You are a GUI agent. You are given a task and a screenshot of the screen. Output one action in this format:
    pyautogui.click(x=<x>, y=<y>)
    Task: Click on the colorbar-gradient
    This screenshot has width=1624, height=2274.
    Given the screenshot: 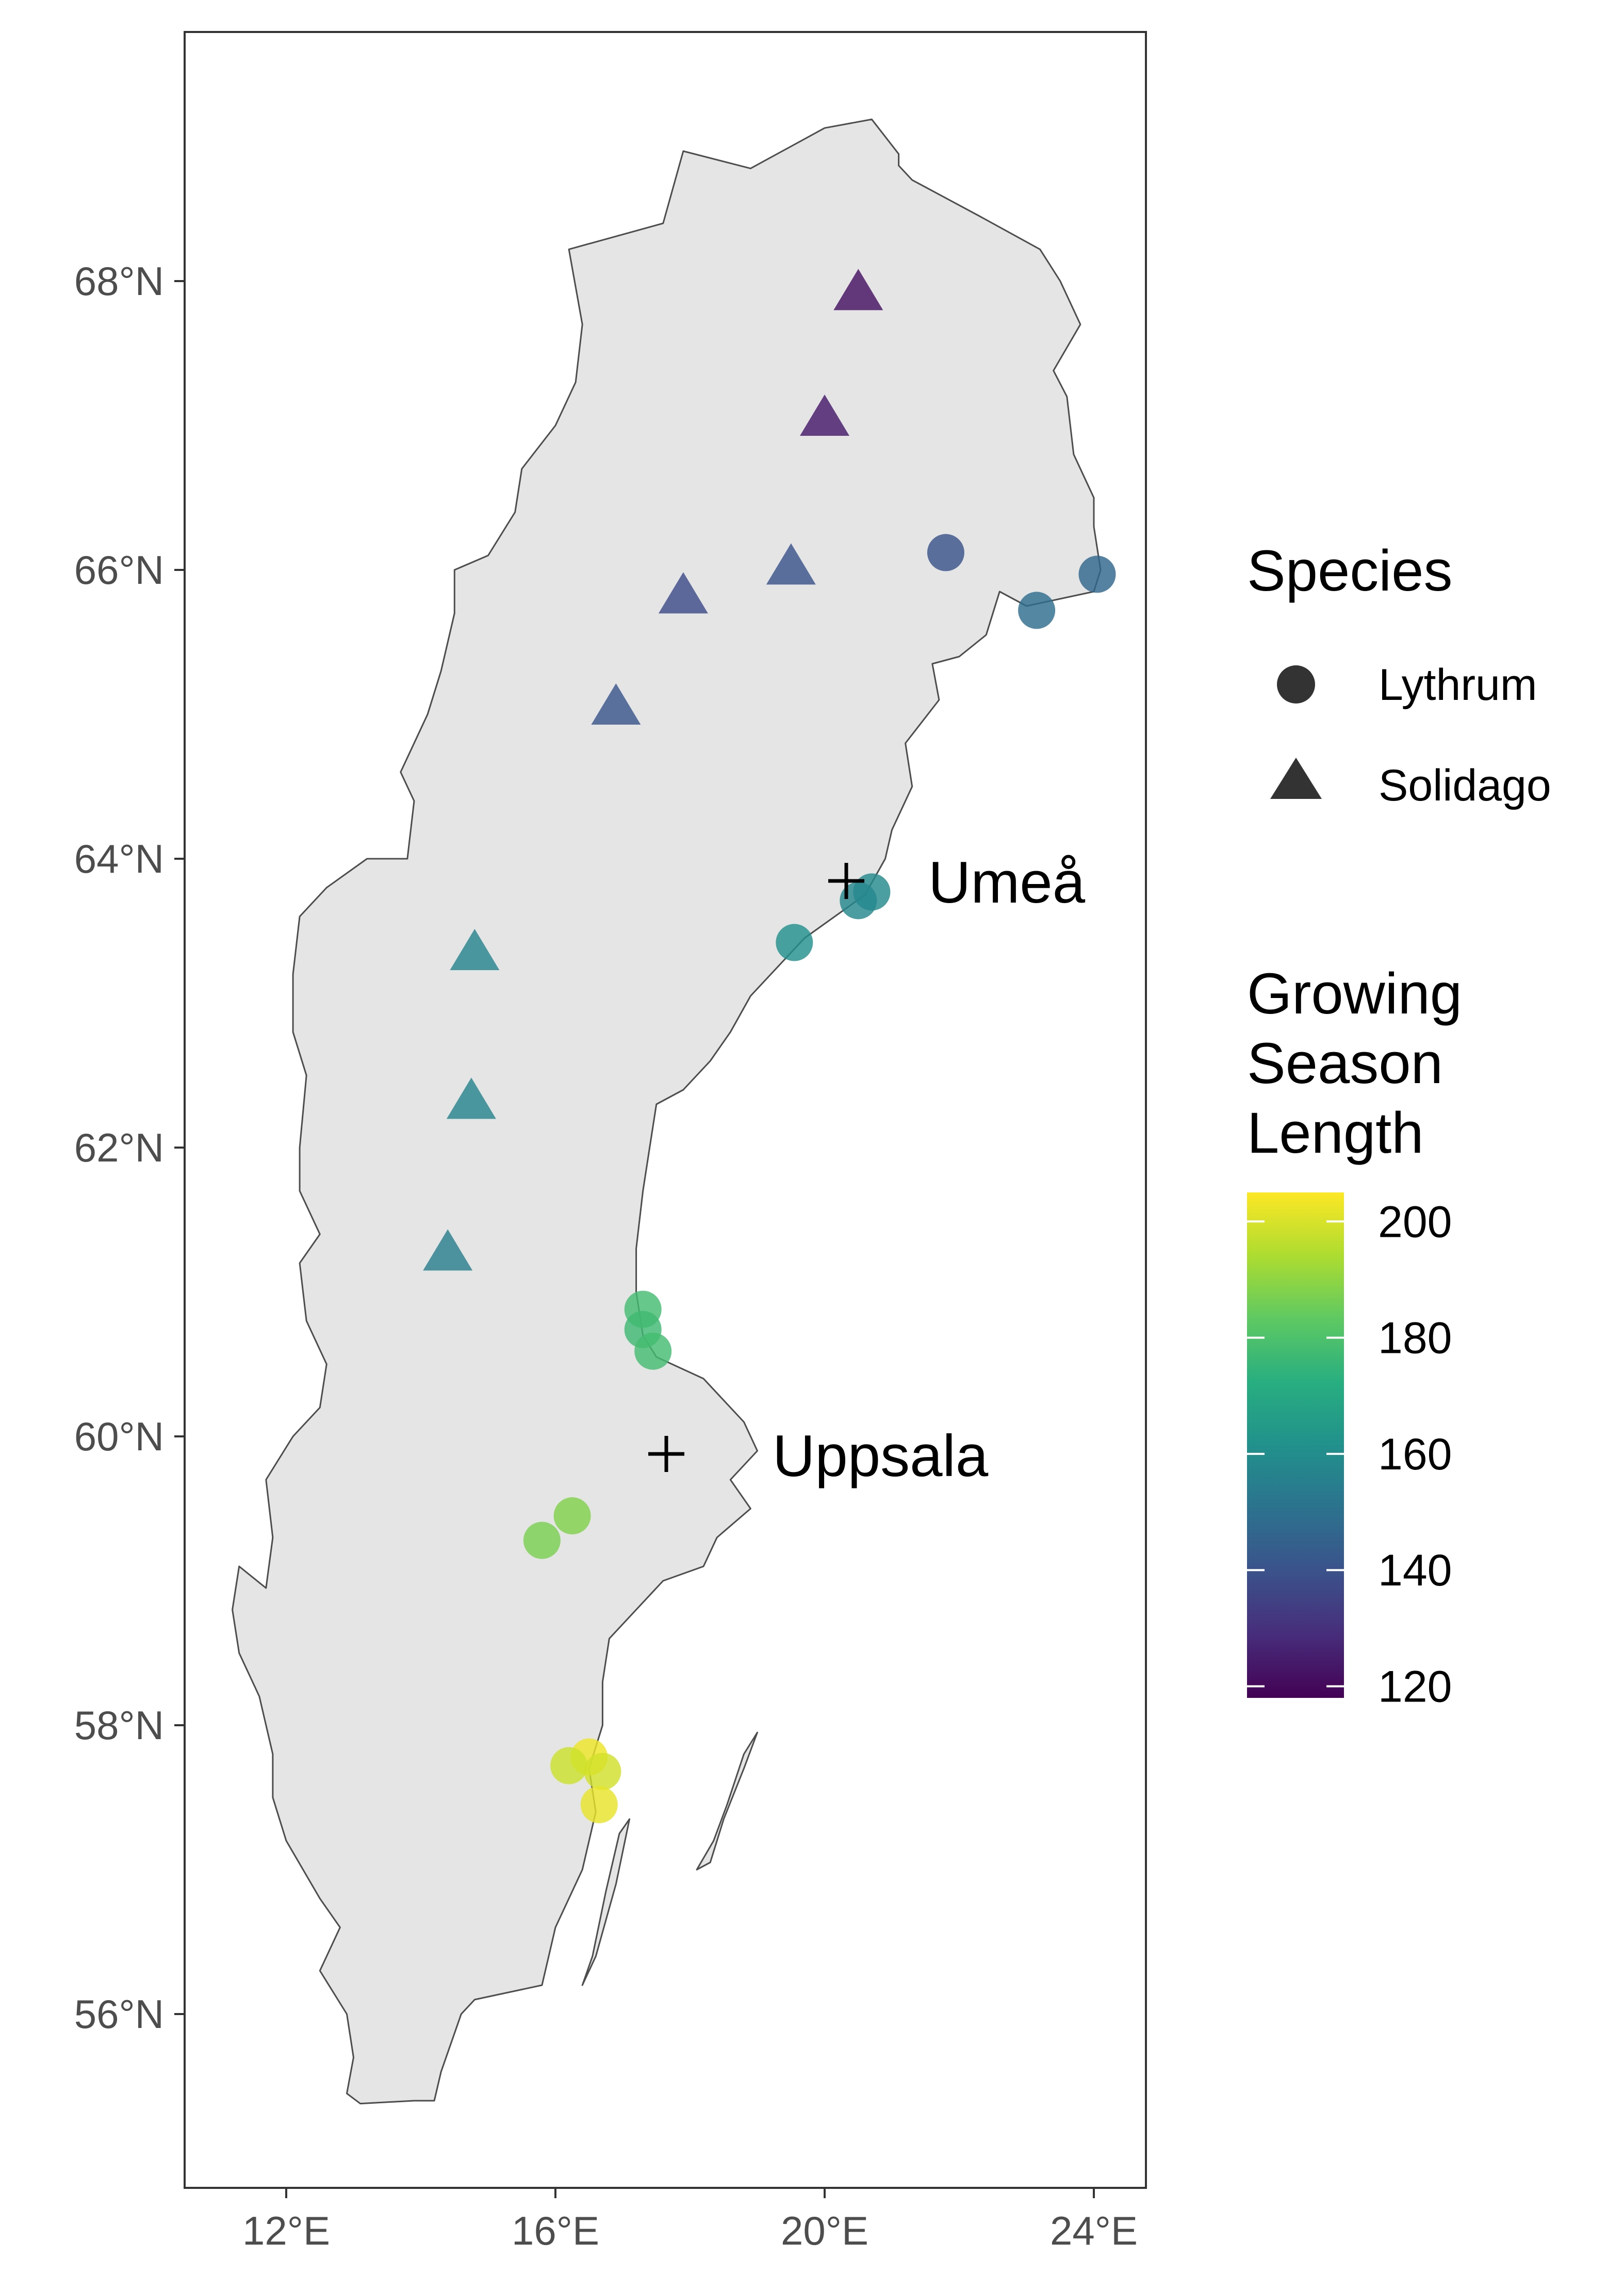 What is the action you would take?
    pyautogui.click(x=1295, y=1445)
    